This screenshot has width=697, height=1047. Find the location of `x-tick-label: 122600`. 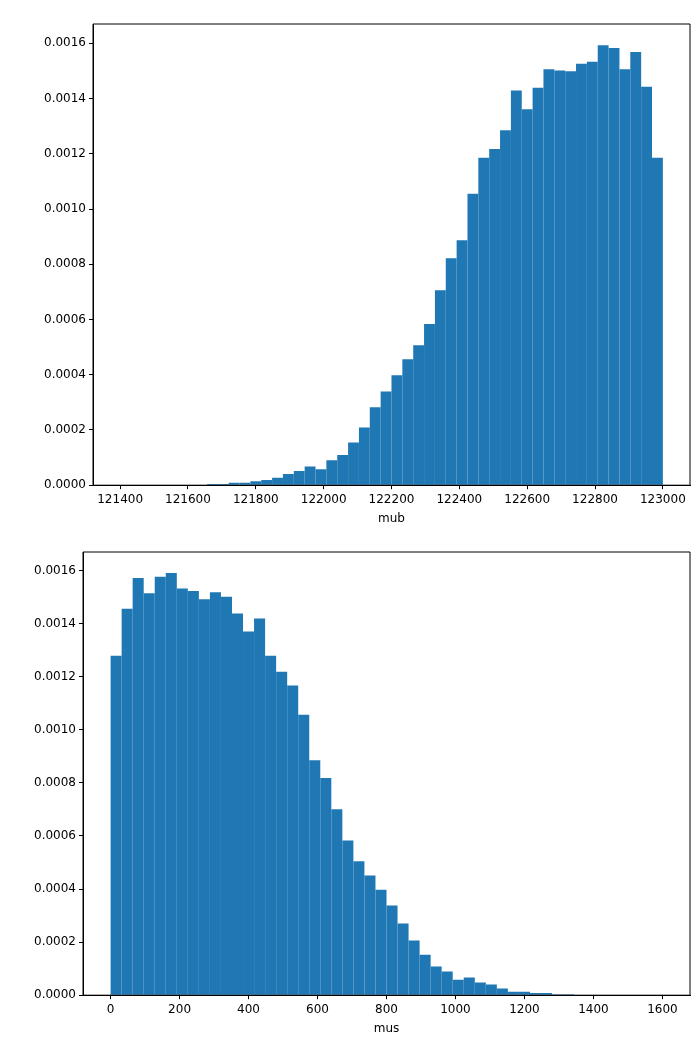

x-tick-label: 122600 is located at coordinates (527, 498).